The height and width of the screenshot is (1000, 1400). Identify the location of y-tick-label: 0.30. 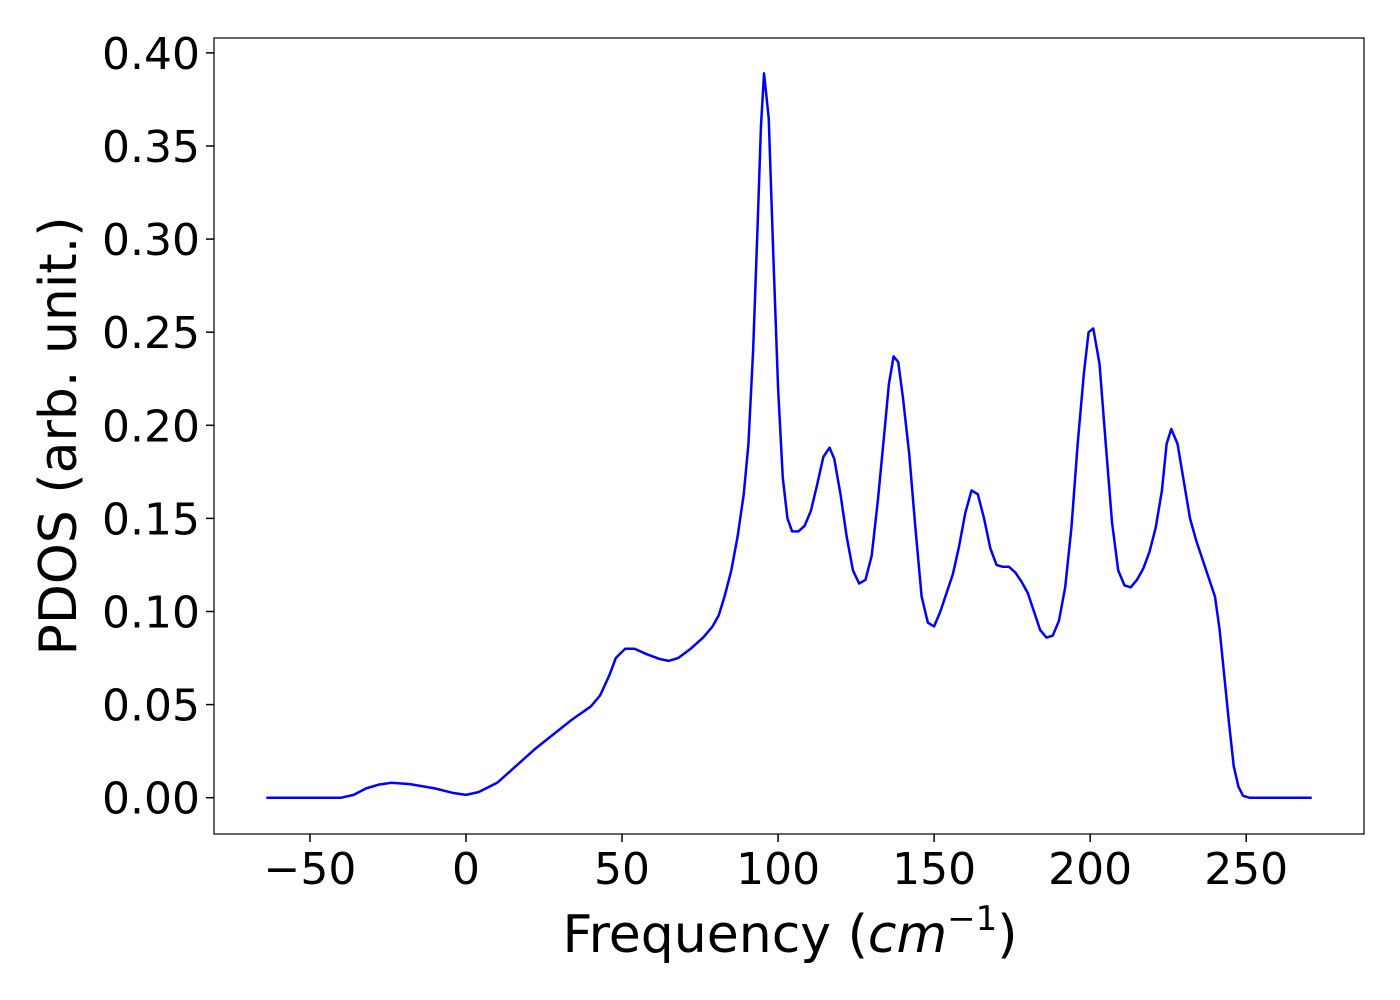
(151, 240).